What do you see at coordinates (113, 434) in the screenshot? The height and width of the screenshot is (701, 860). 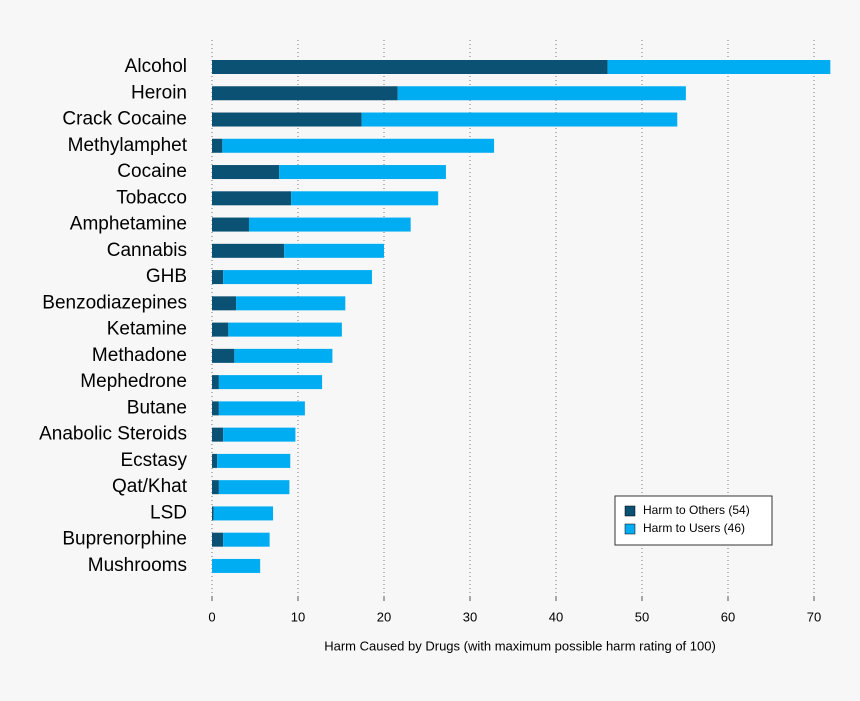 I see `y-tick-label: Anabolic Steroids` at bounding box center [113, 434].